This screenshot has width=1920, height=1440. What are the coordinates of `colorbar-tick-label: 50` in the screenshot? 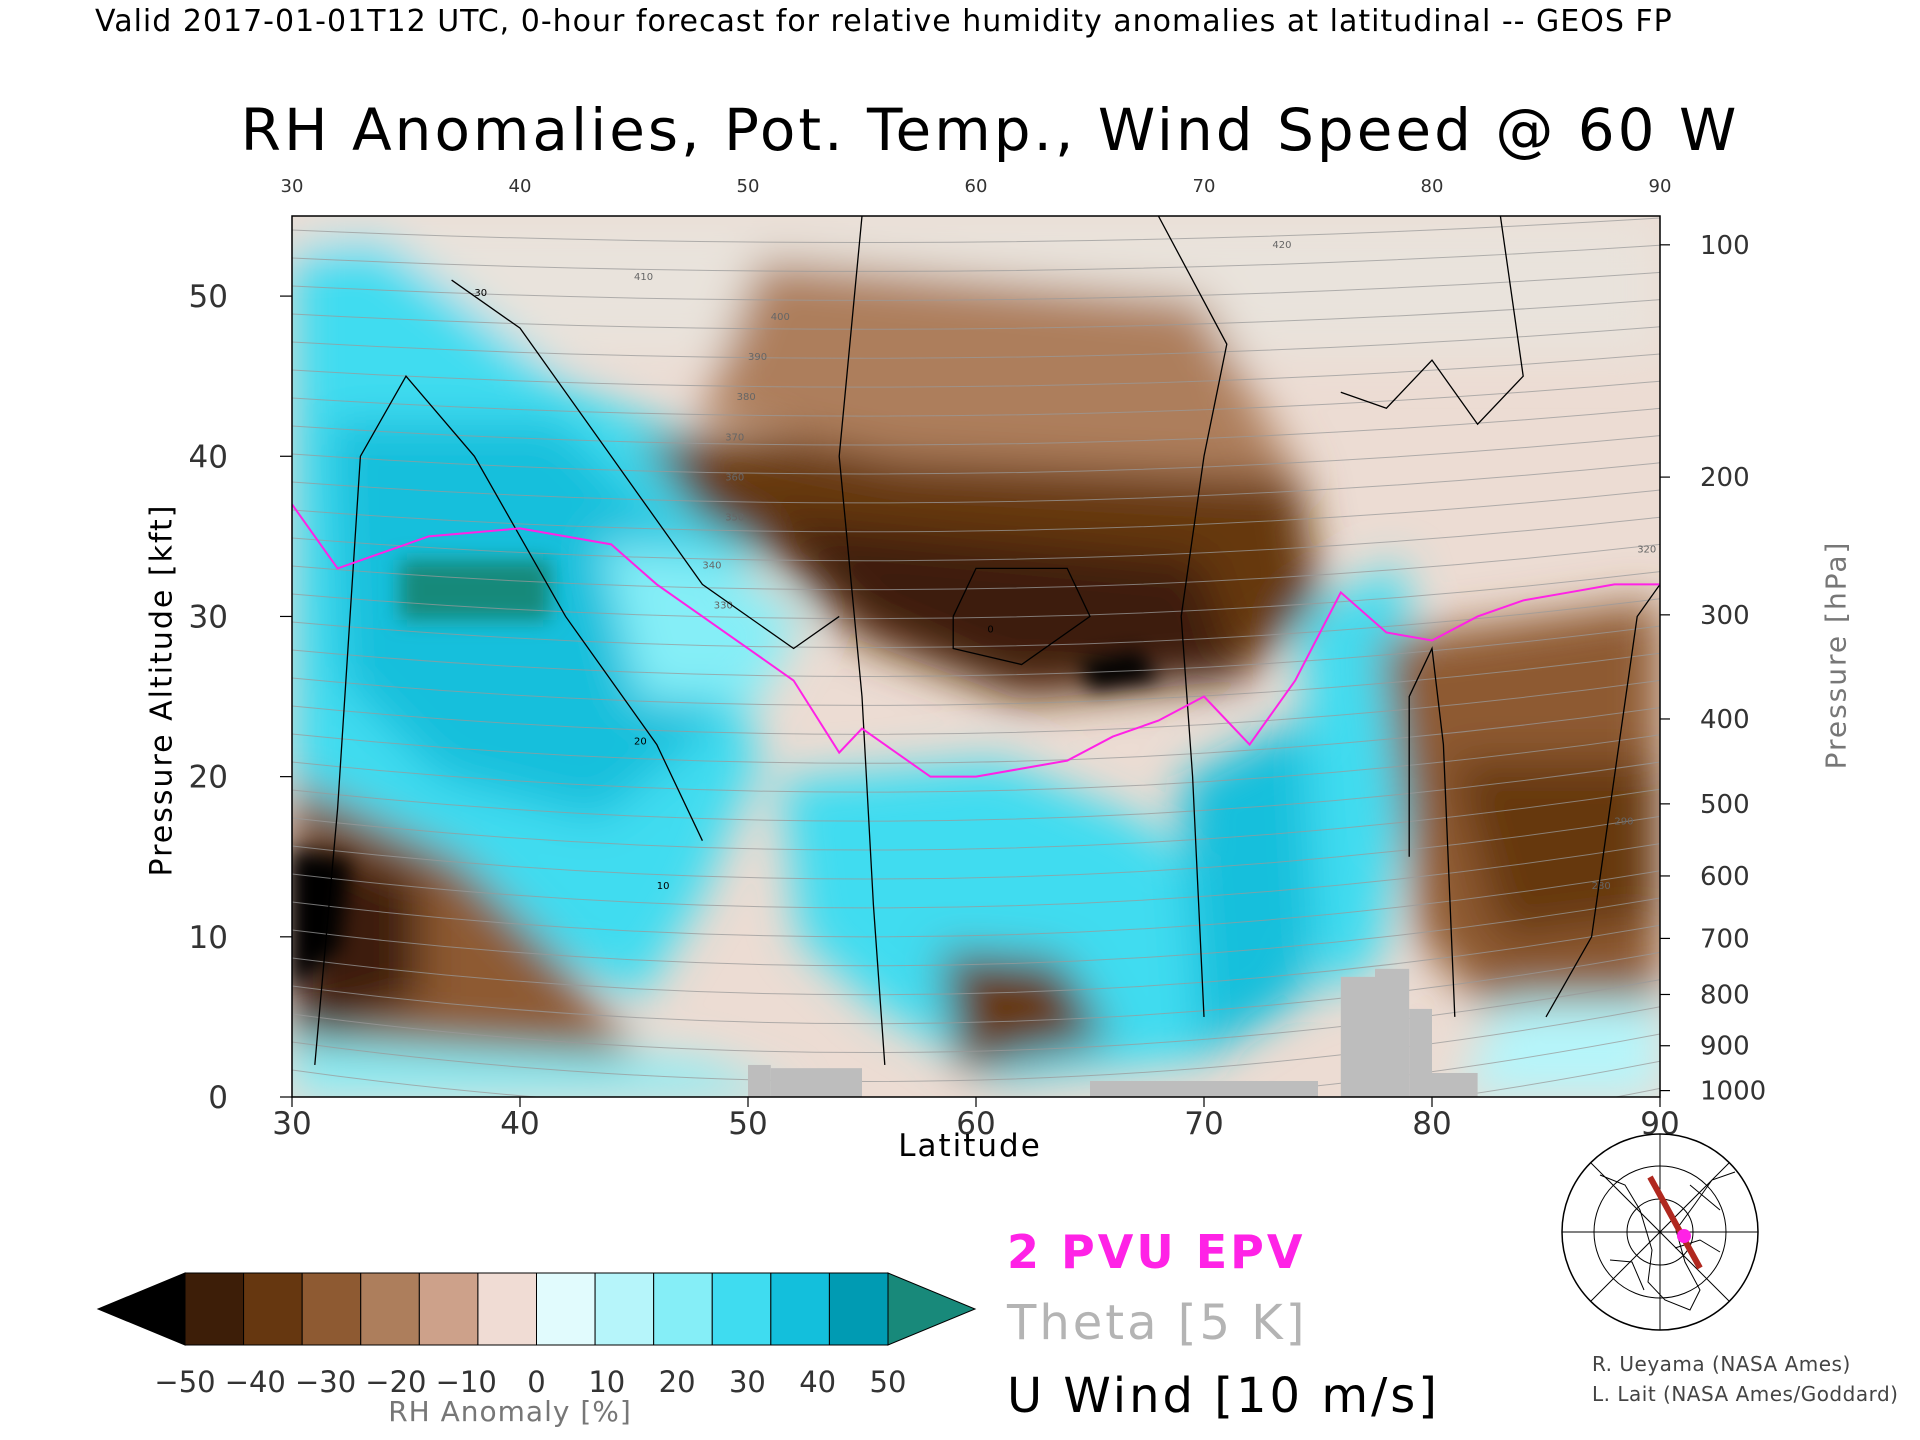 It's located at (888, 1382).